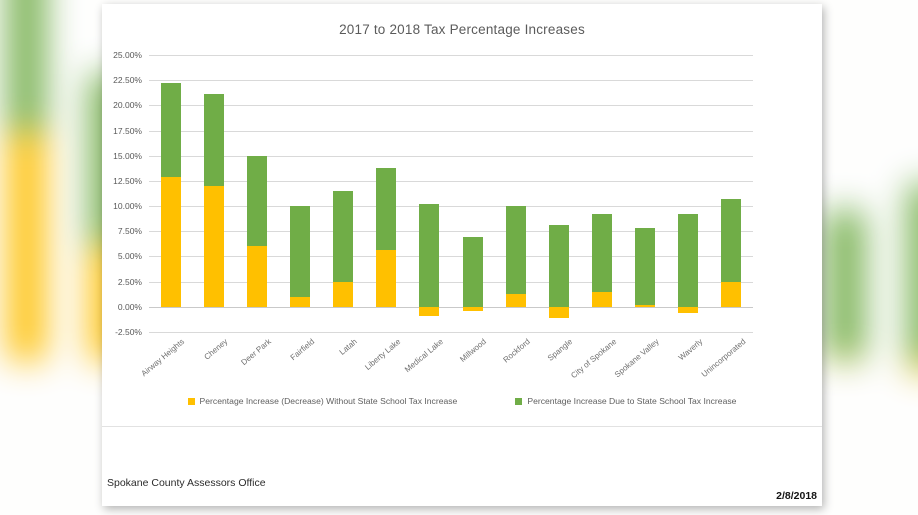 This screenshot has width=918, height=515. I want to click on x-axis-tick-label: Deer Park, so click(256, 352).